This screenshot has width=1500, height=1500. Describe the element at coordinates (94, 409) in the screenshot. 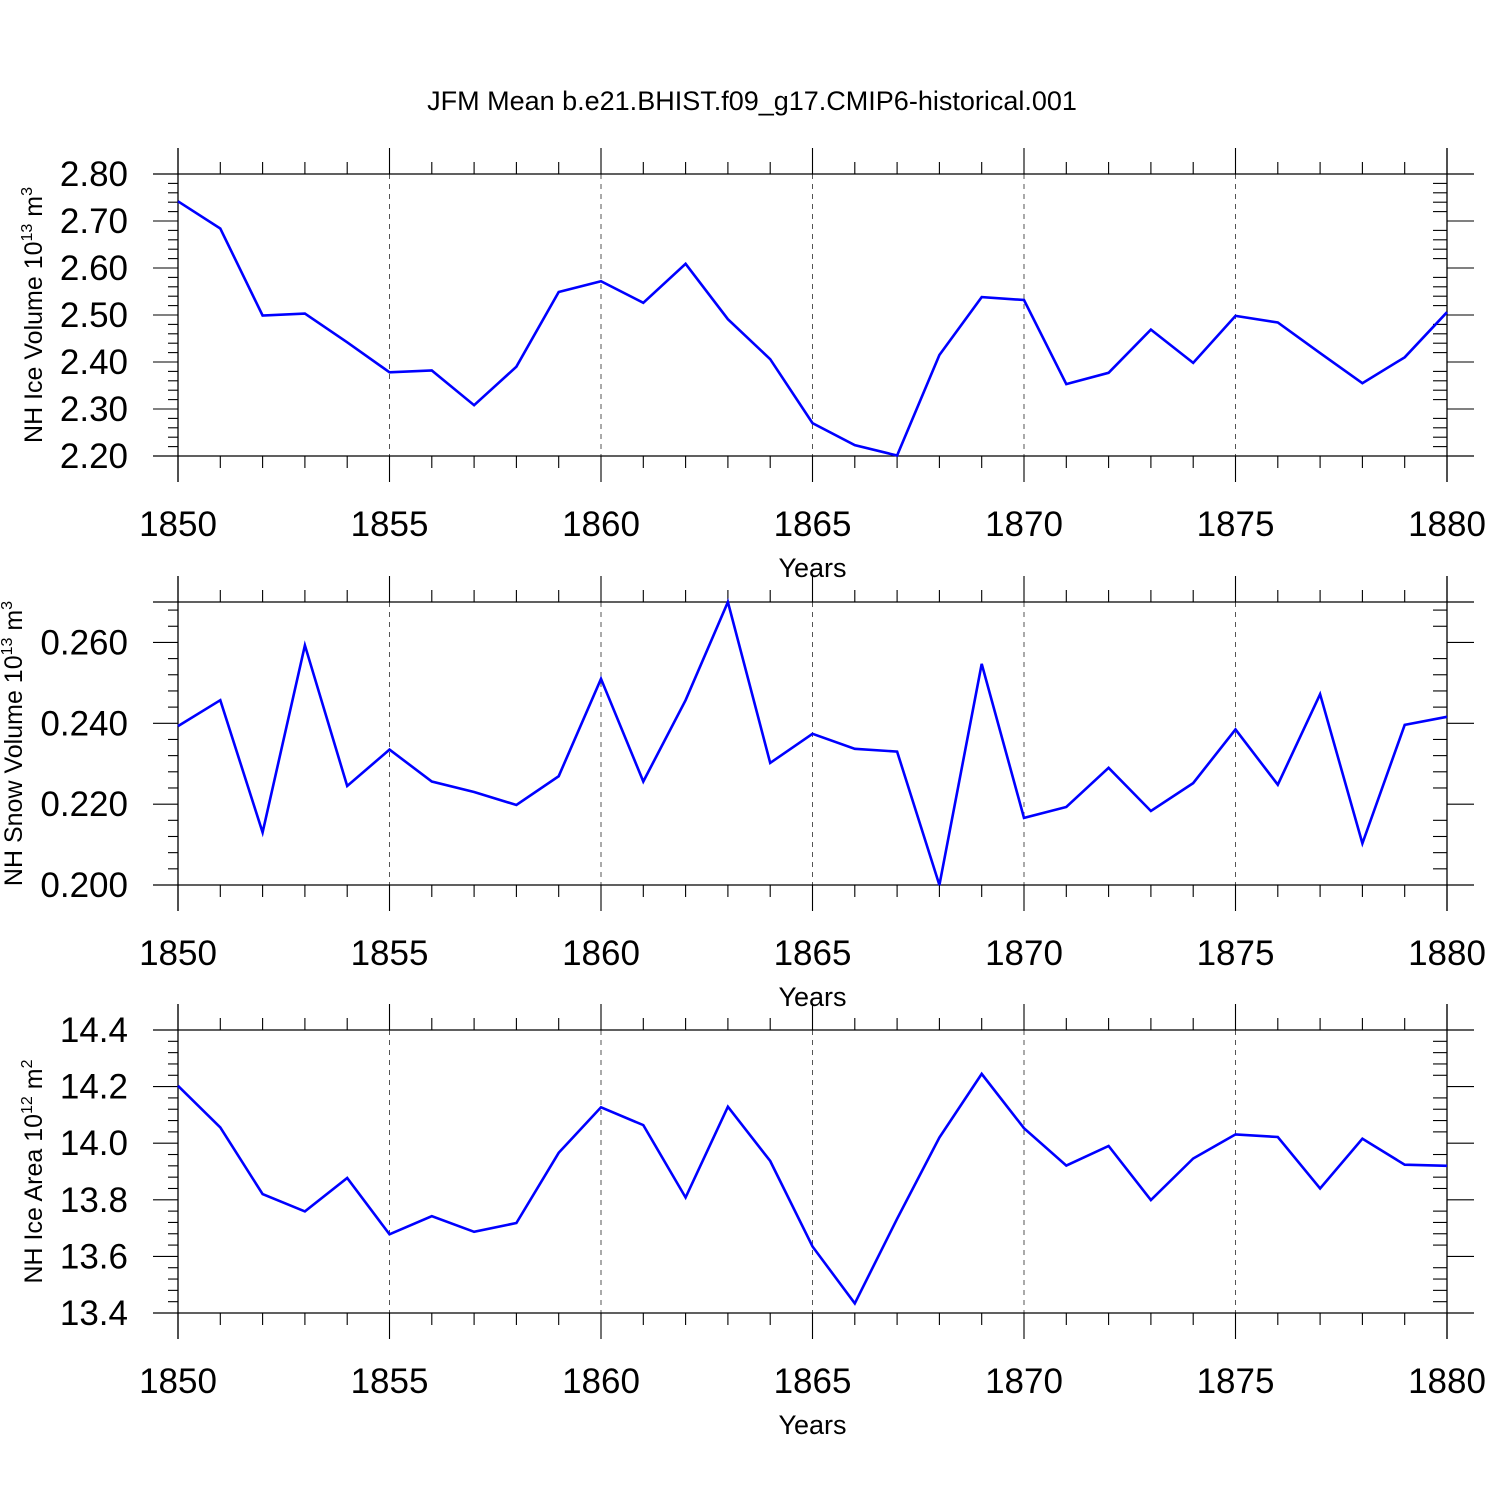

I see `ytick-label: 2.30` at that location.